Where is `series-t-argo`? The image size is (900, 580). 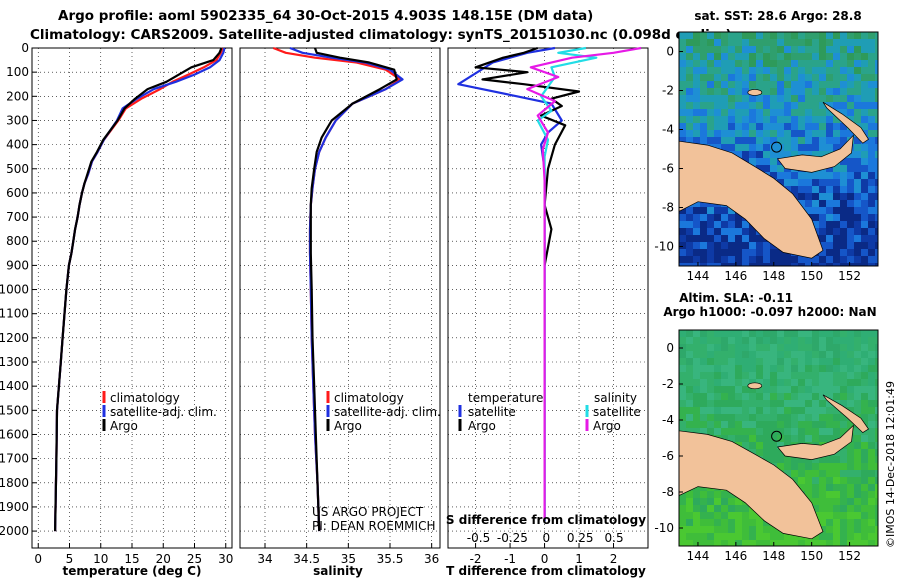 series-t-argo is located at coordinates (527, 156).